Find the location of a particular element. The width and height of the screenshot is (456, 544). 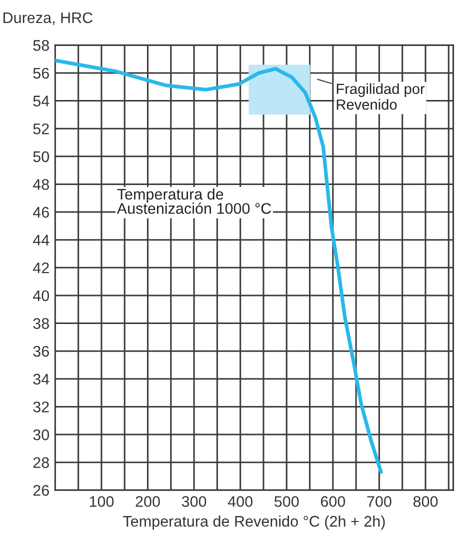

x-tick-label: 600 is located at coordinates (333, 501).